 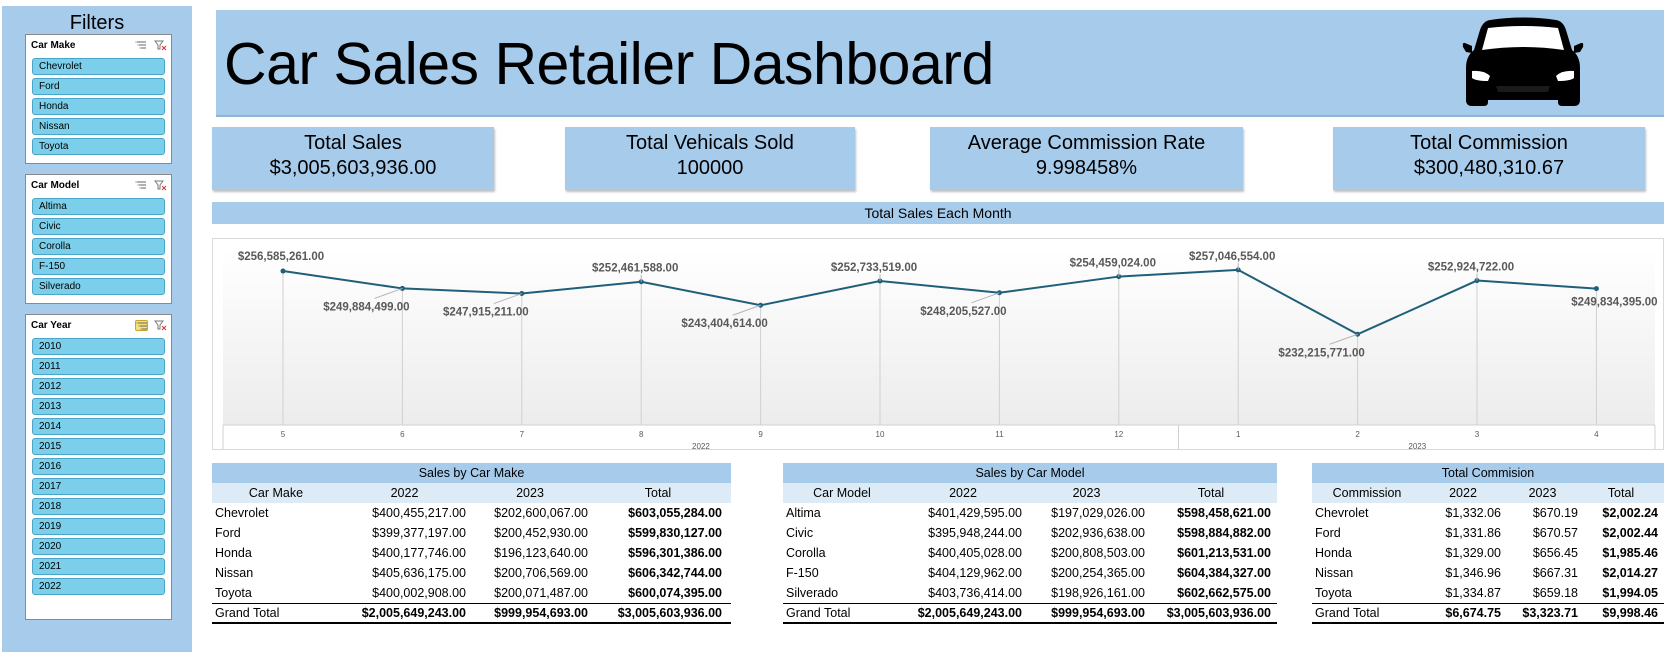 I want to click on table-row: Chevrolet $1,332.06 $670.19 $2,002.24, so click(x=1488, y=513).